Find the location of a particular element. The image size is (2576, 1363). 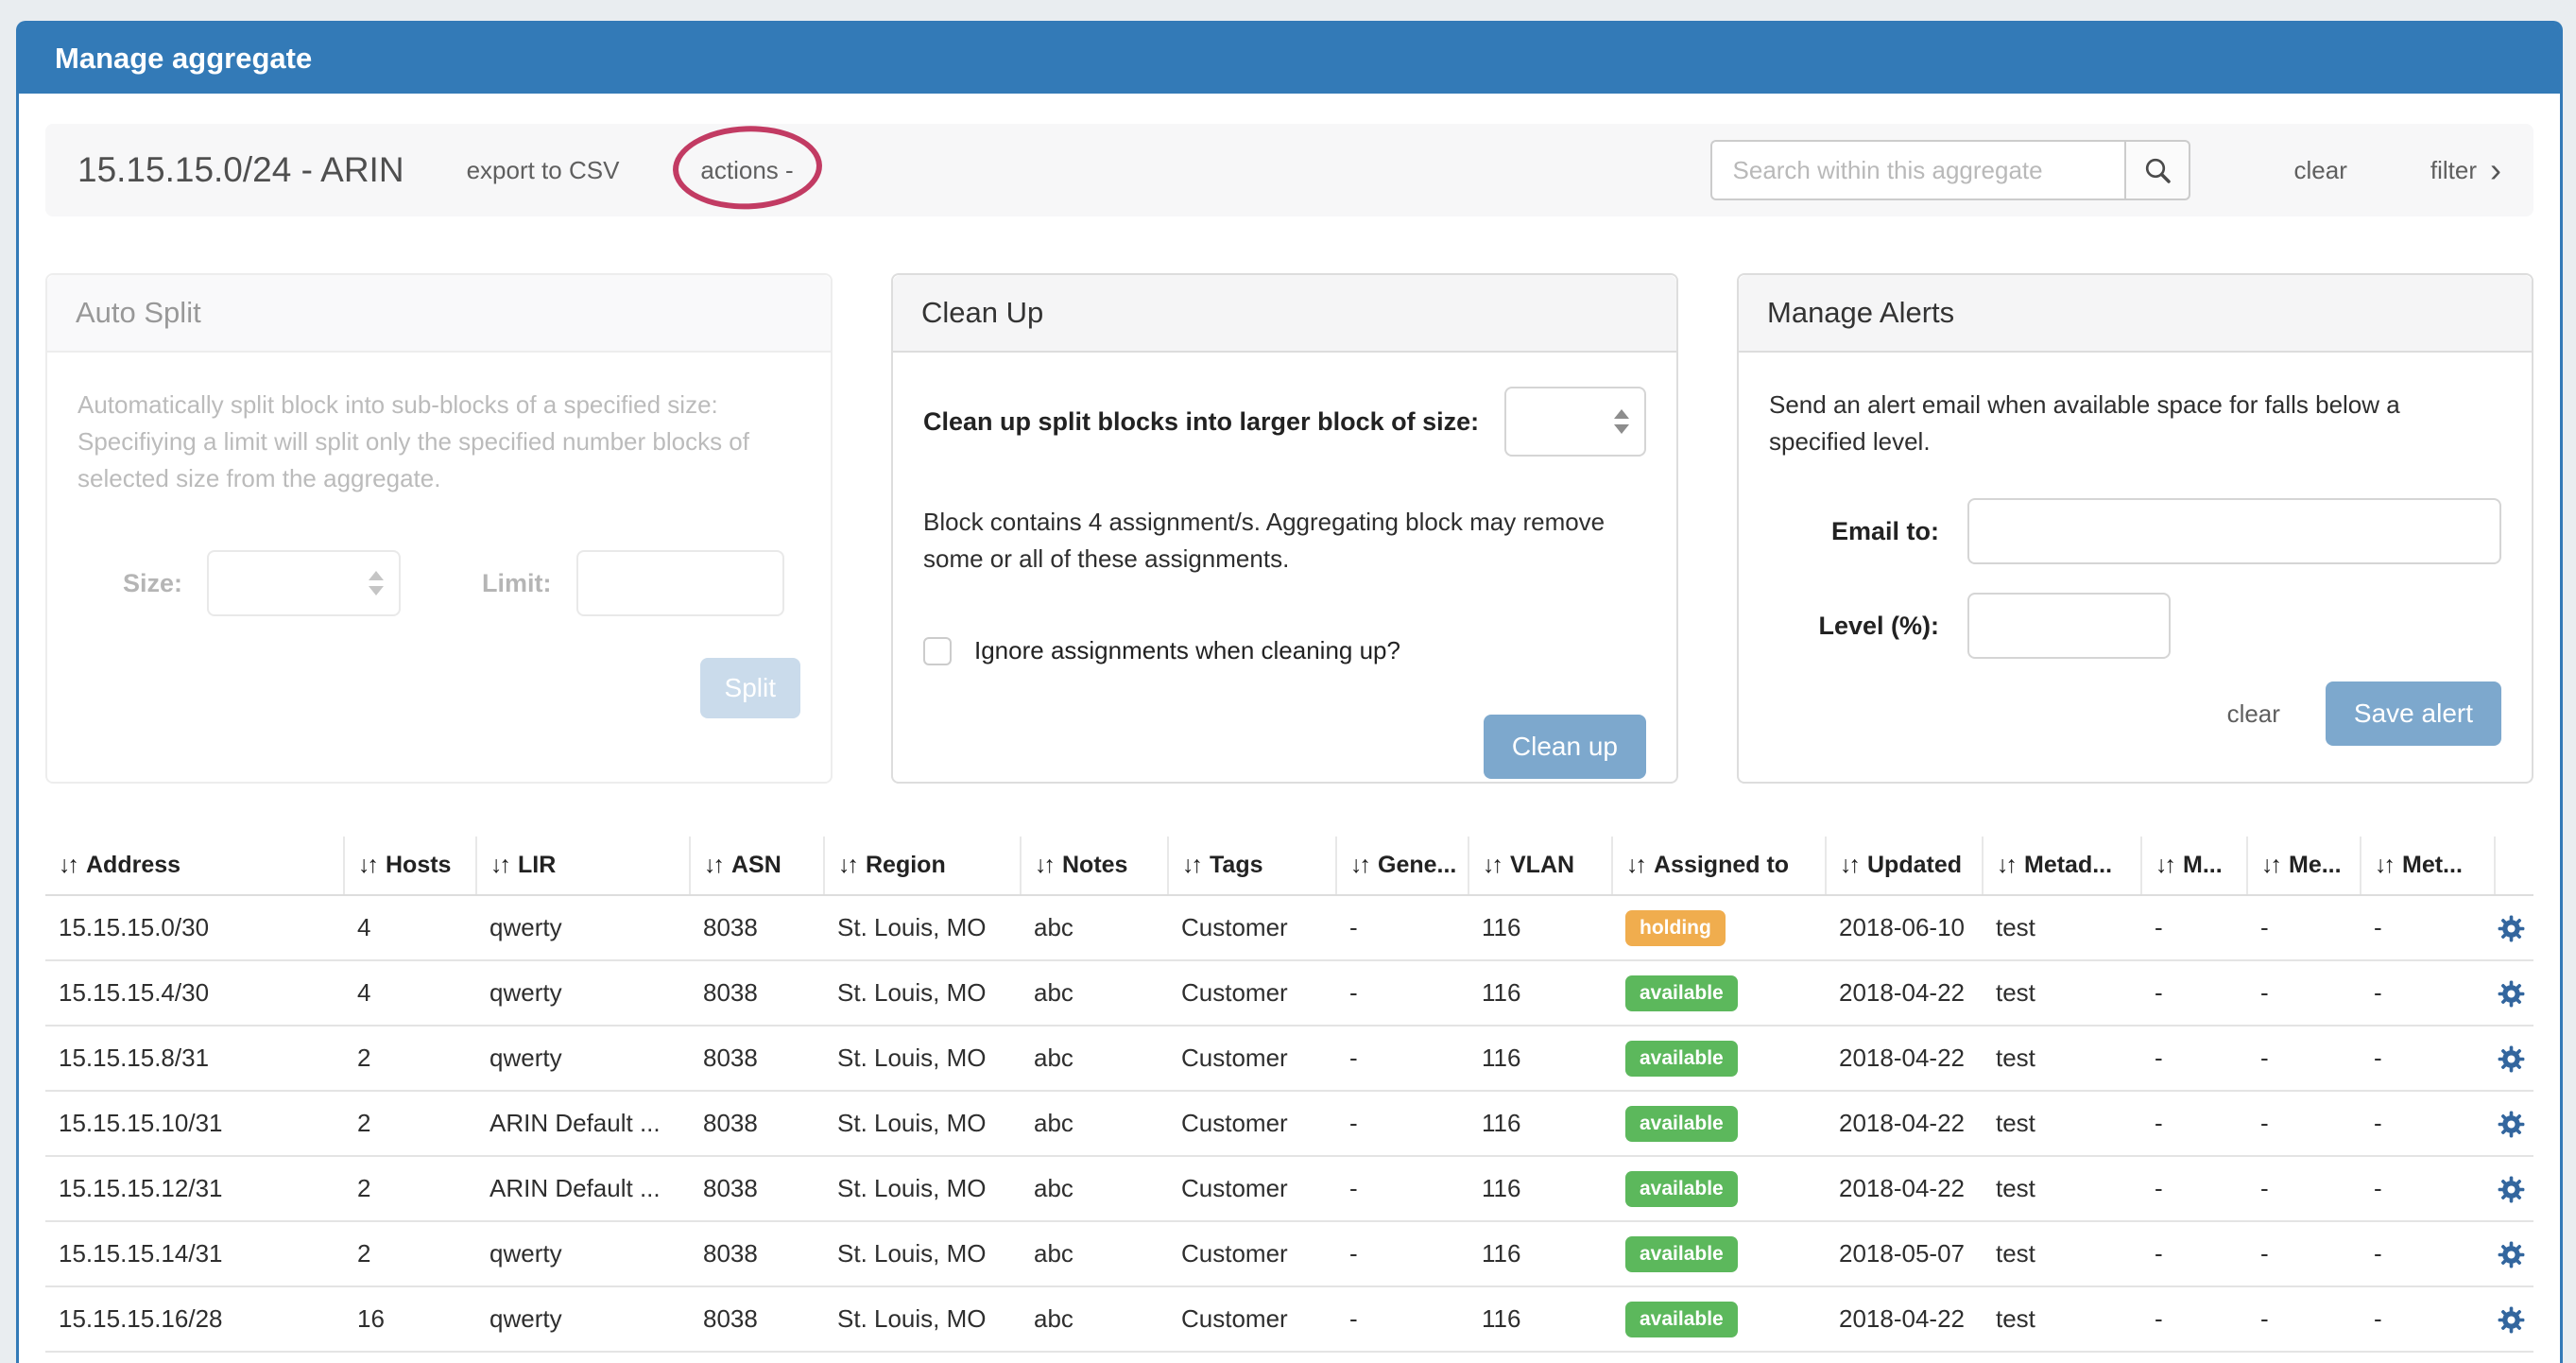

select-stepper-icon is located at coordinates (377, 583).